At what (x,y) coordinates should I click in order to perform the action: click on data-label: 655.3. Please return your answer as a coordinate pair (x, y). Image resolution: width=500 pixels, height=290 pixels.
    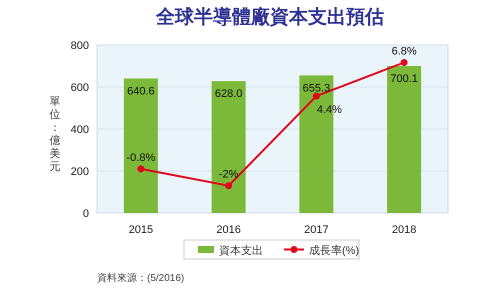
    Looking at the image, I should click on (316, 88).